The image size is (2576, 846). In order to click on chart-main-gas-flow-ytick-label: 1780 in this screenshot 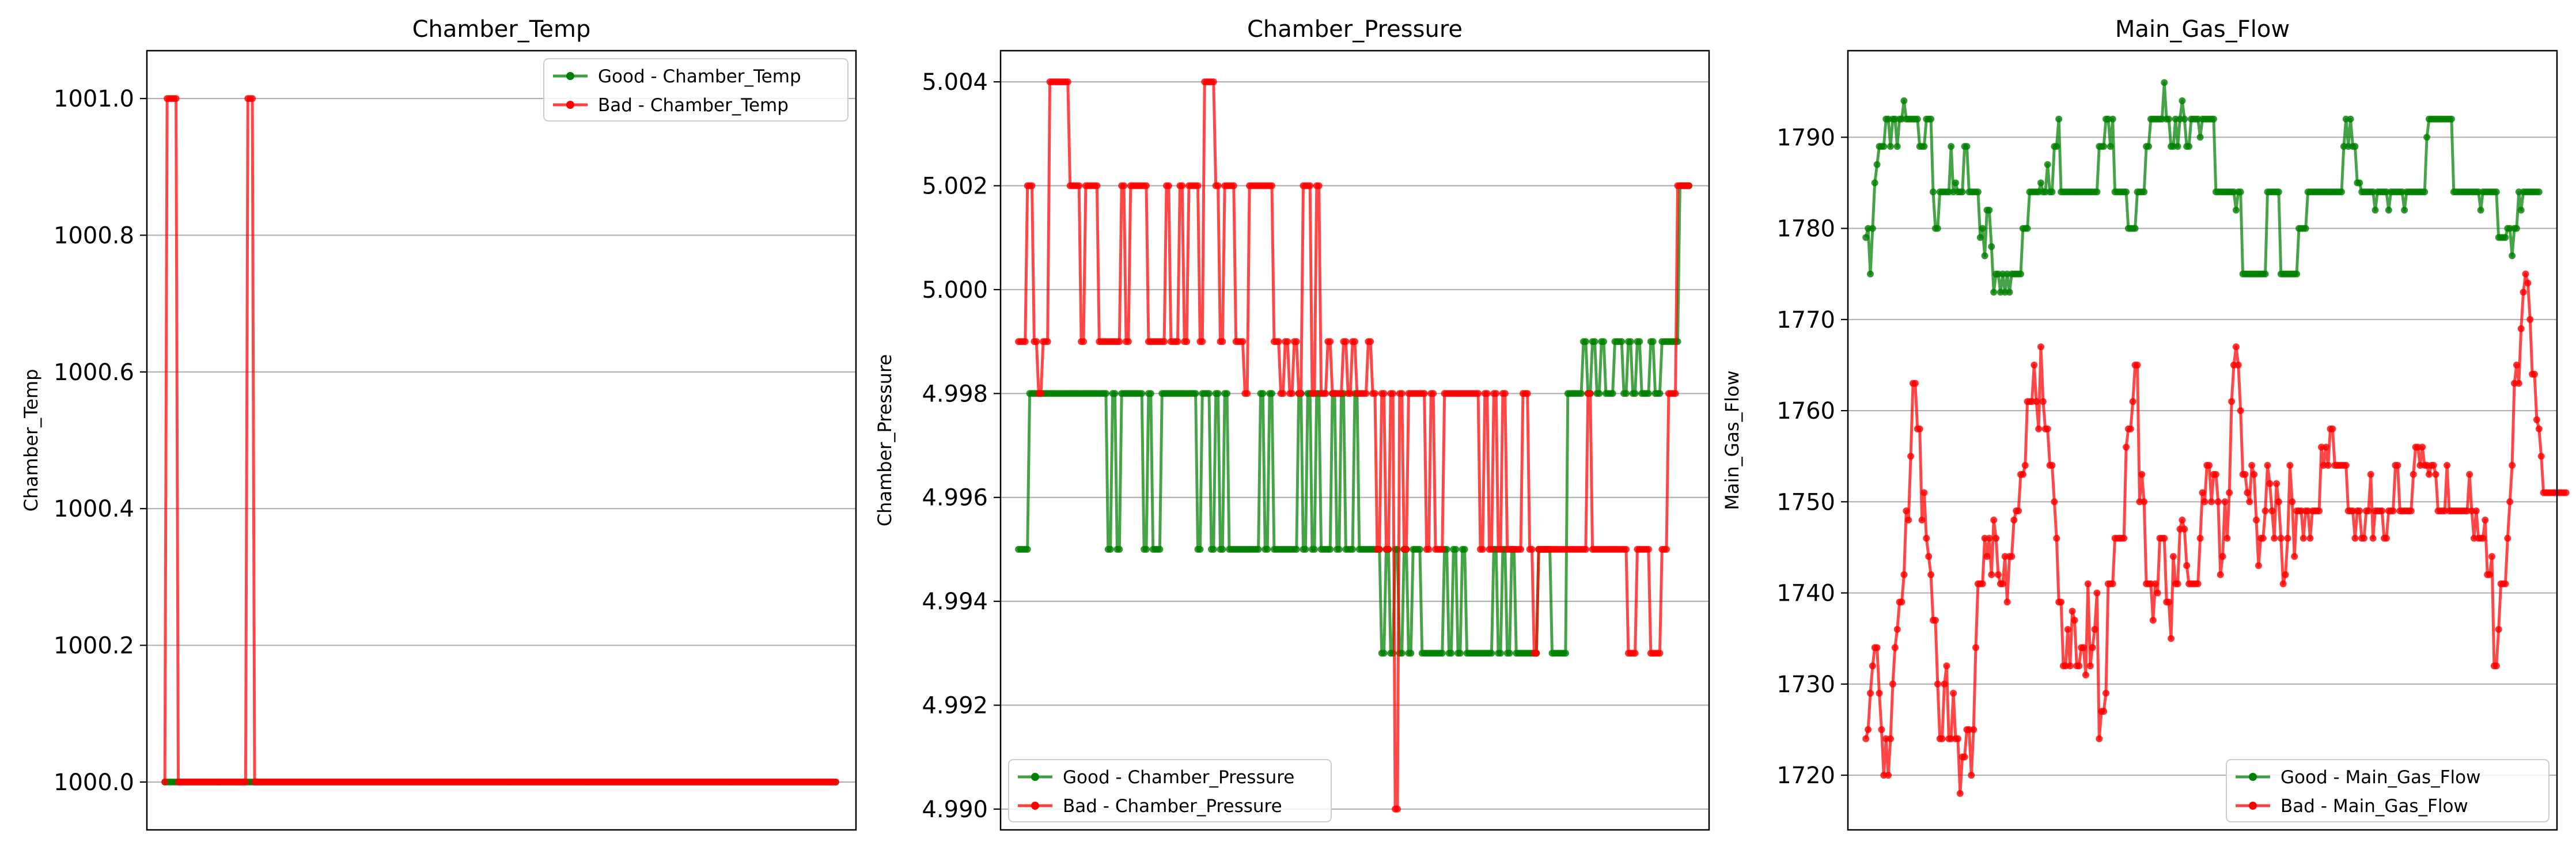, I will do `click(1805, 229)`.